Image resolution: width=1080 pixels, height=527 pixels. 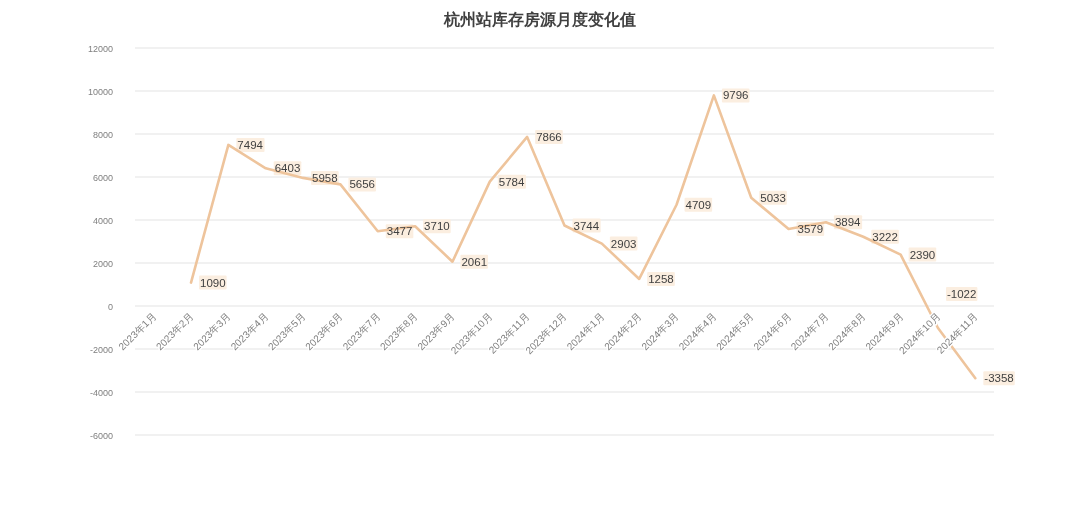 I want to click on y-tick-label: -2000, so click(x=101, y=349).